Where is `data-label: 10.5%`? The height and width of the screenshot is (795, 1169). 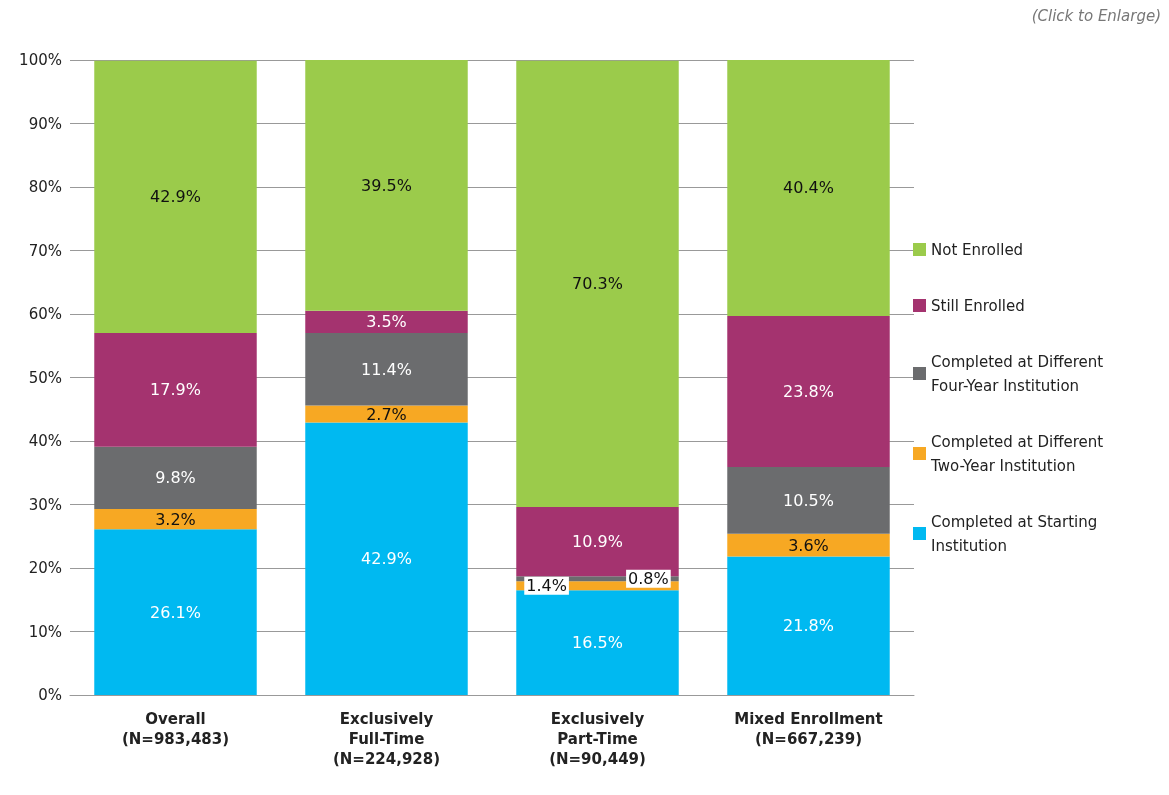
data-label: 10.5% is located at coordinates (808, 500).